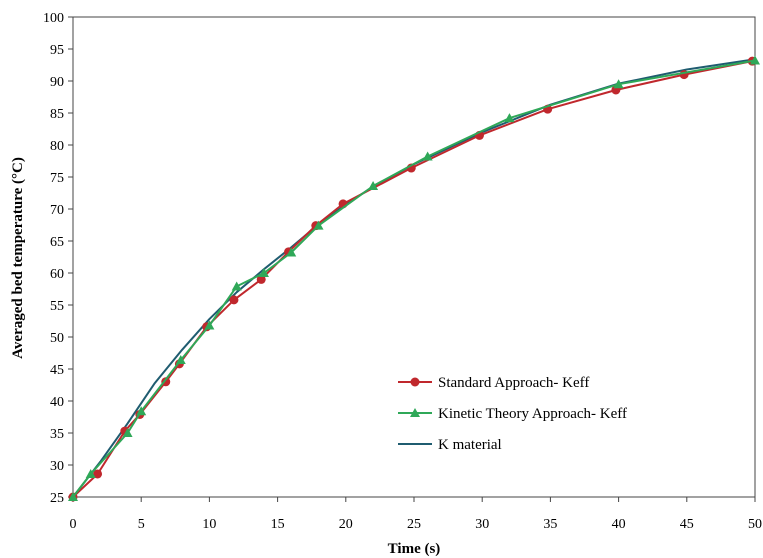  I want to click on x-tick-label: 30, so click(482, 524).